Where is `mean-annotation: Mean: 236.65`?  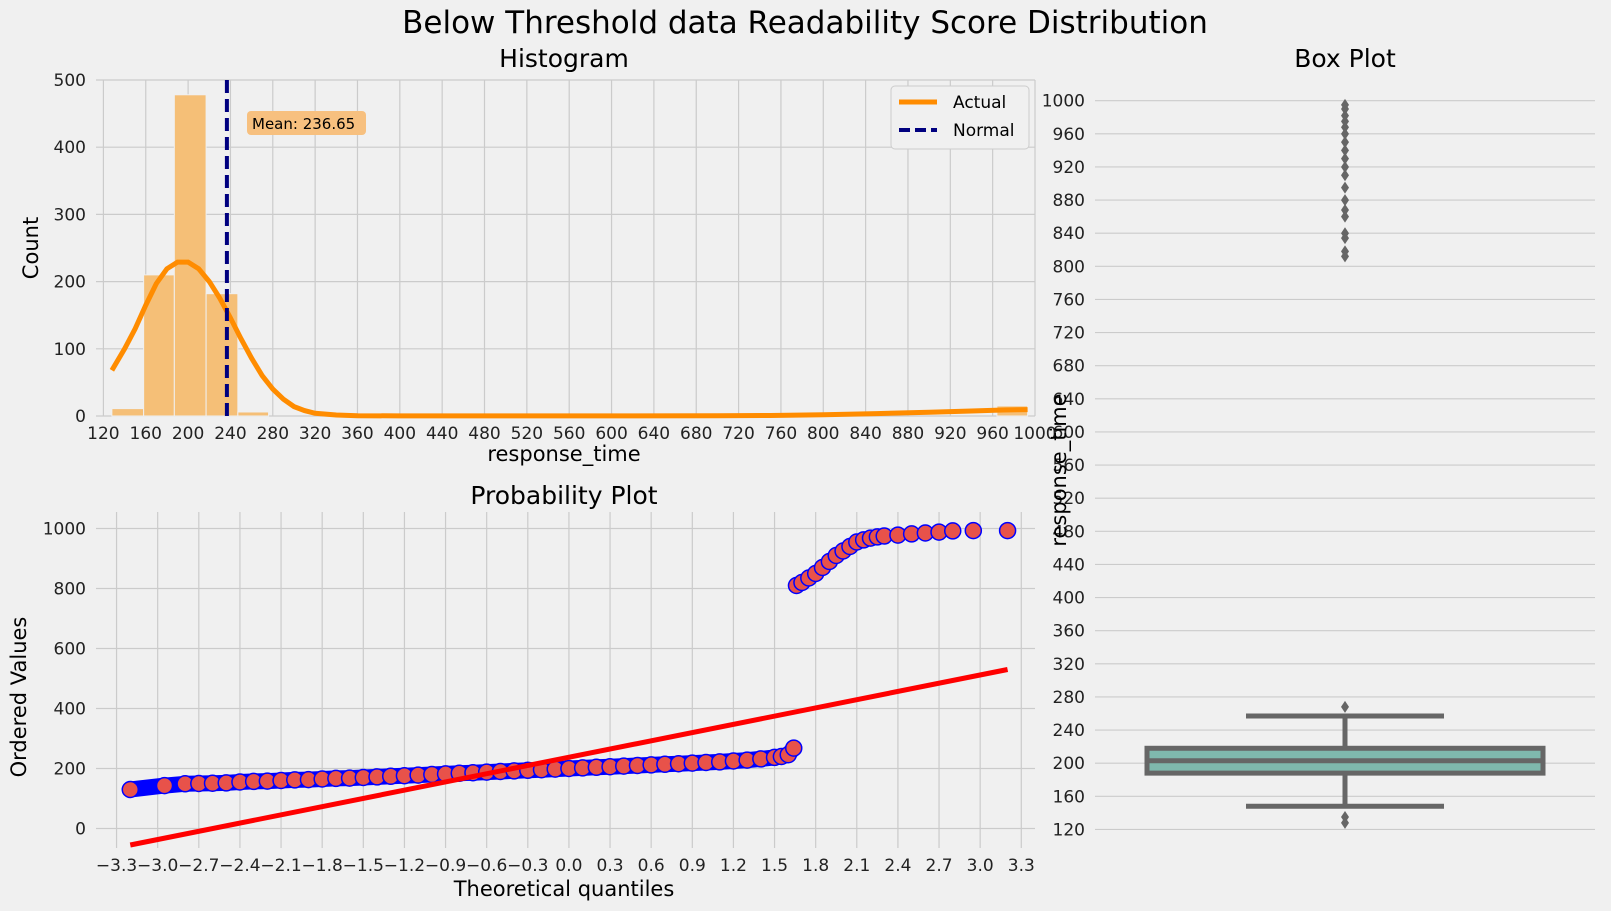 mean-annotation: Mean: 236.65 is located at coordinates (306, 123).